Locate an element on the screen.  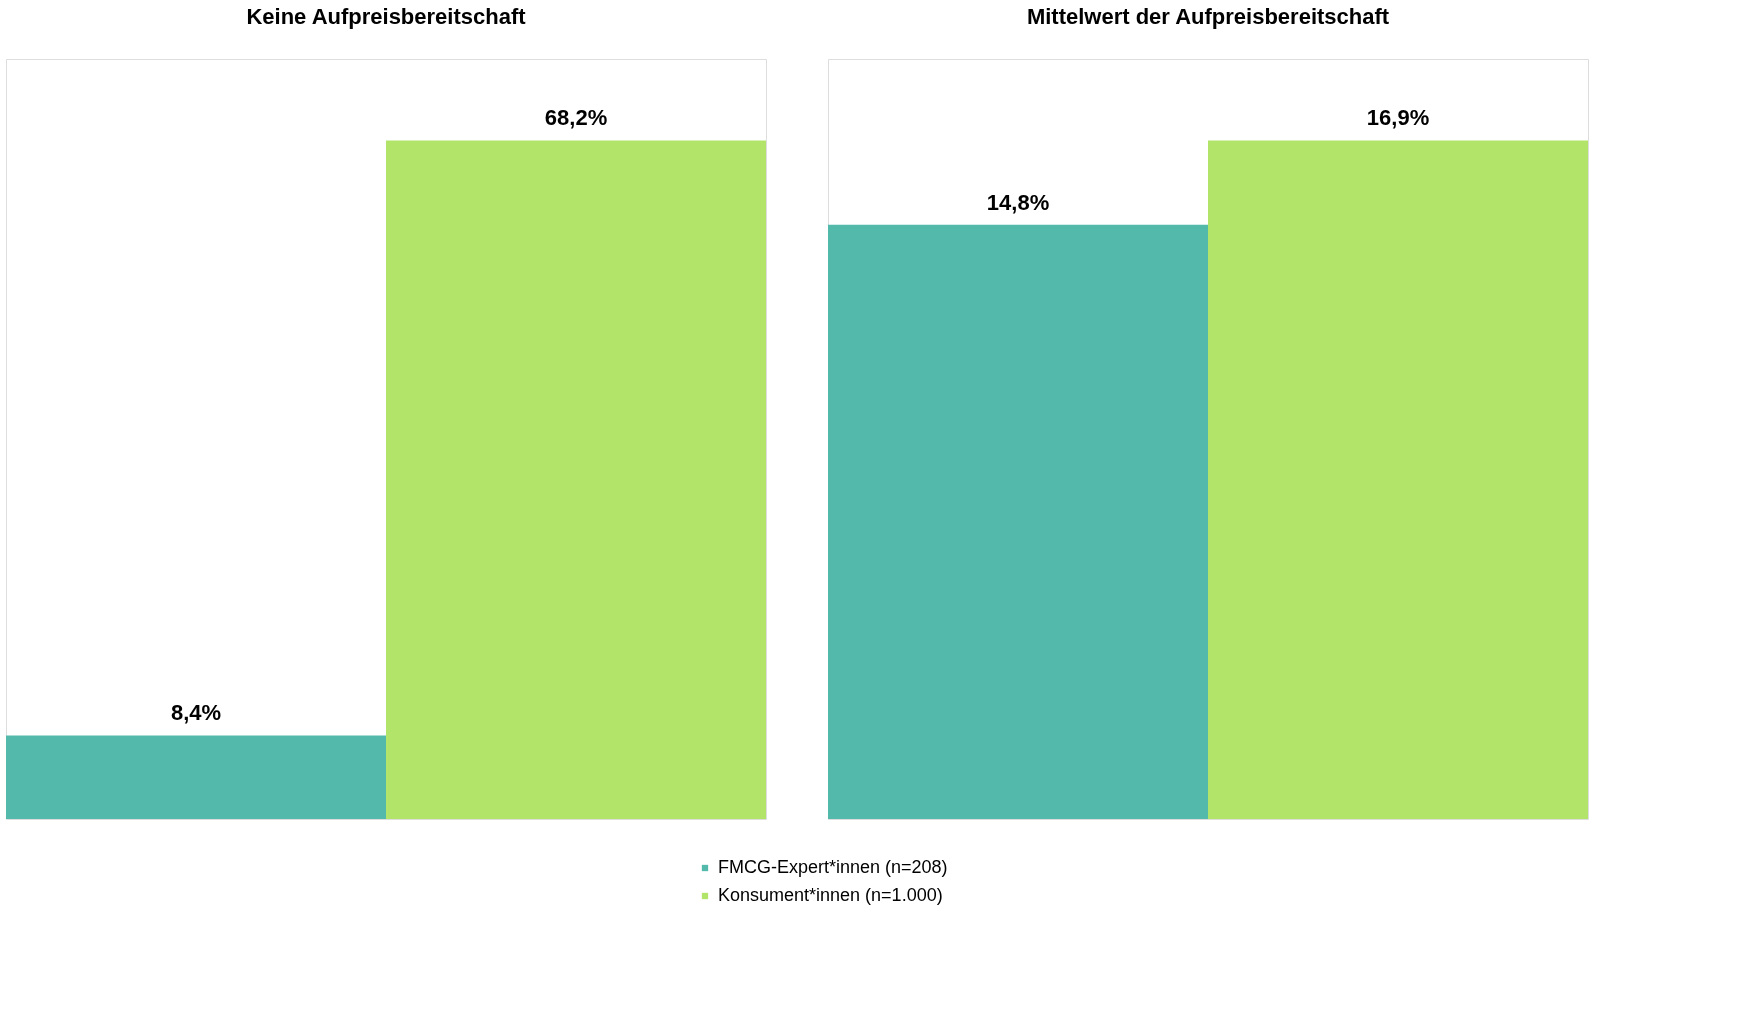
legend-label: FMCG-Expert*innen (n=208) is located at coordinates (833, 867).